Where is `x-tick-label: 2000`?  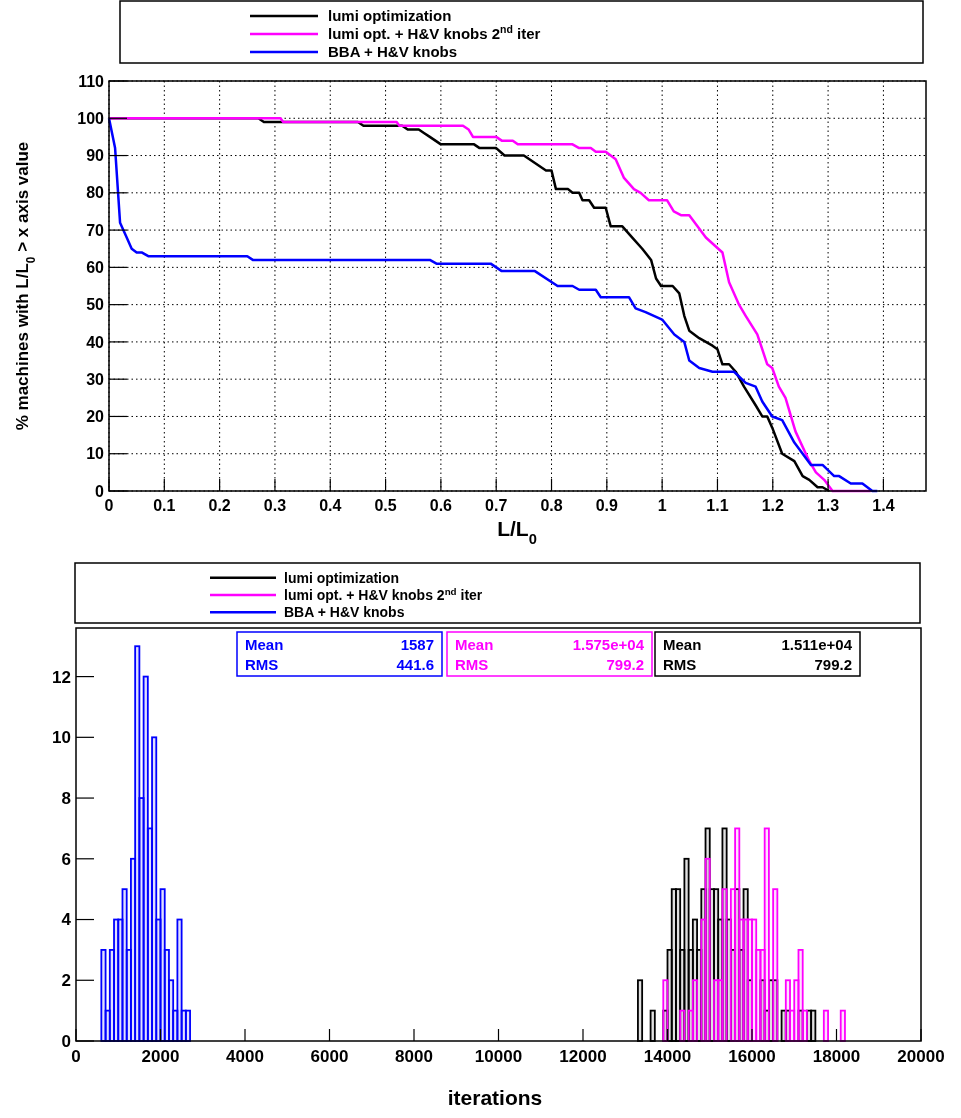
x-tick-label: 2000 is located at coordinates (160, 1056).